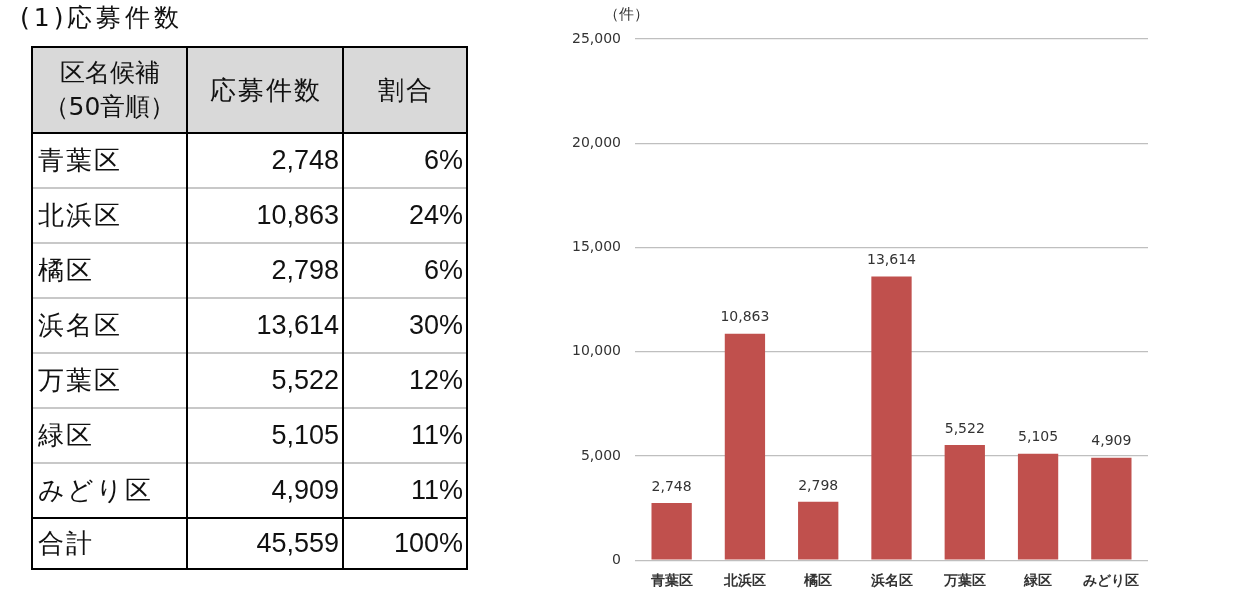 Image resolution: width=1240 pixels, height=595 pixels. Describe the element at coordinates (671, 580) in the screenshot. I see `x-tick-label: 青葉区` at that location.